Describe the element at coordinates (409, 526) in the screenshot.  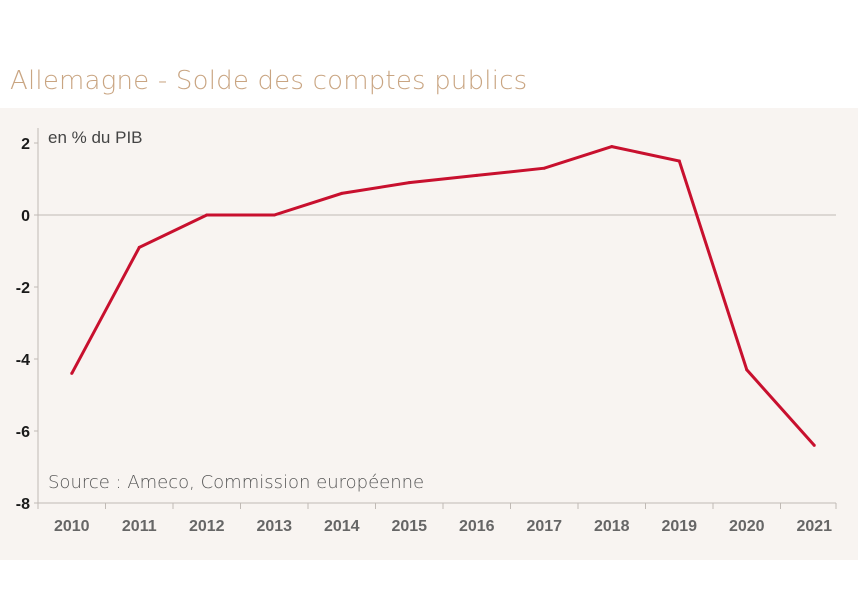
I see `x-tick-label: 2015` at that location.